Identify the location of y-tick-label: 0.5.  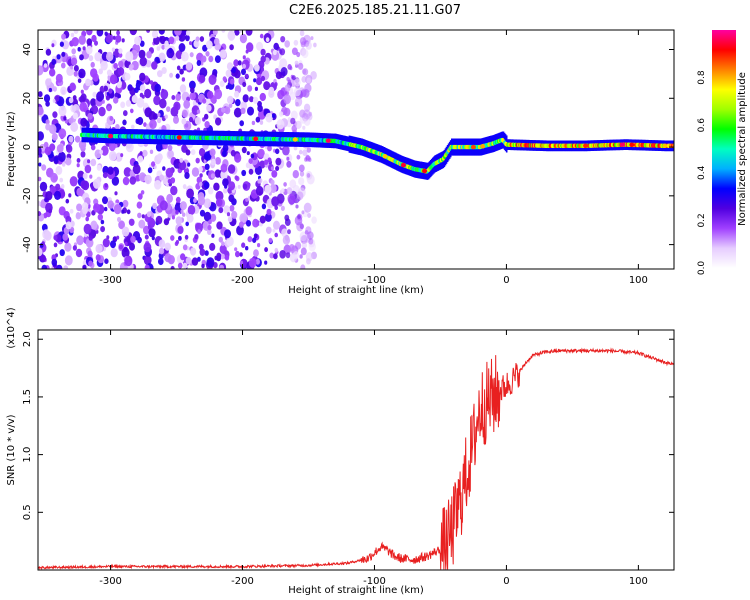
(27, 512).